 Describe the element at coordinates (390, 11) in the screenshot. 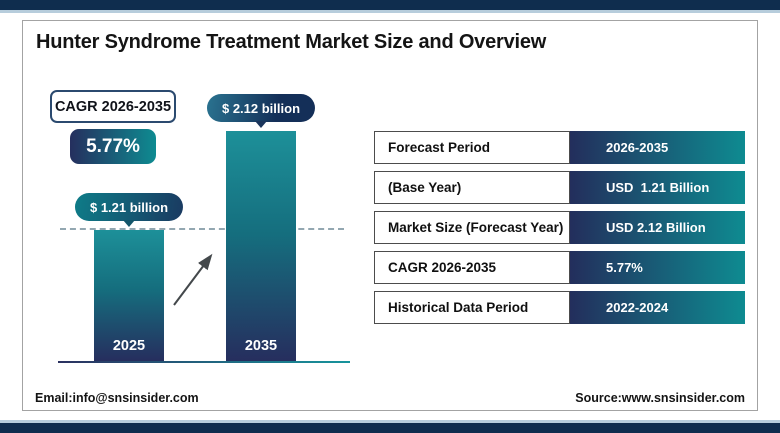

I see `top-accent-stripe` at that location.